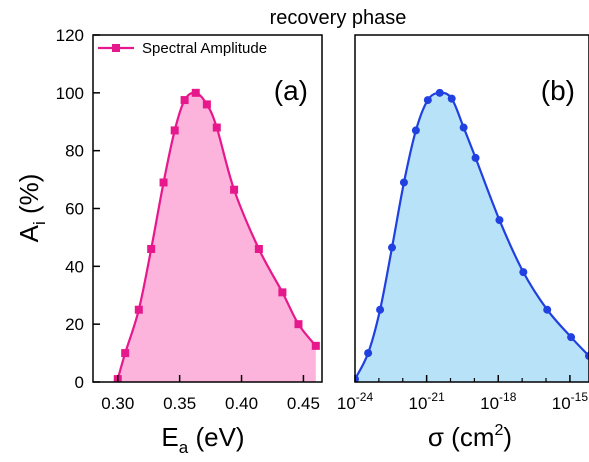 The image size is (589, 462). I want to click on y-tick-label: 20, so click(74, 324).